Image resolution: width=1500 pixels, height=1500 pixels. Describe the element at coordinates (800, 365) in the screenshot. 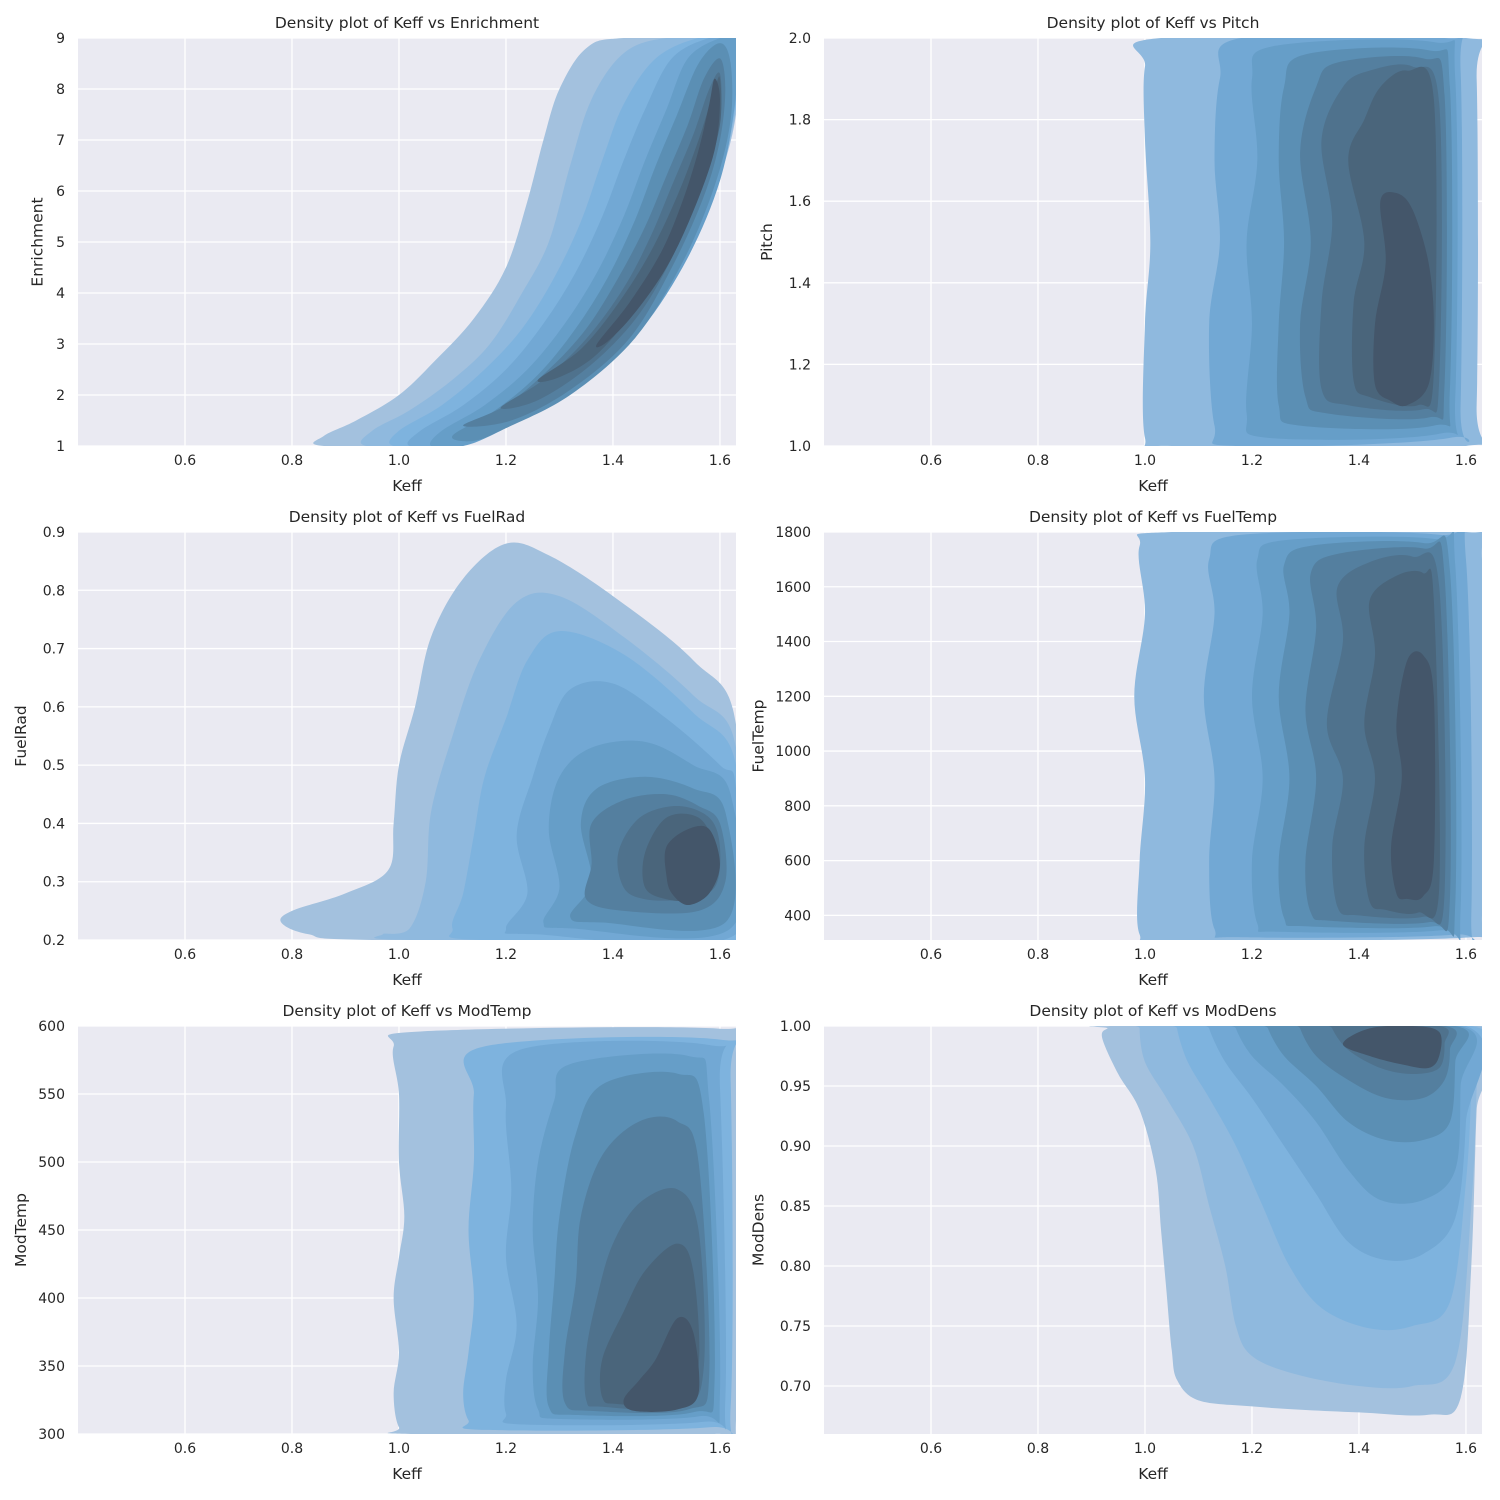

I see `y-tick-label: 1.2` at that location.